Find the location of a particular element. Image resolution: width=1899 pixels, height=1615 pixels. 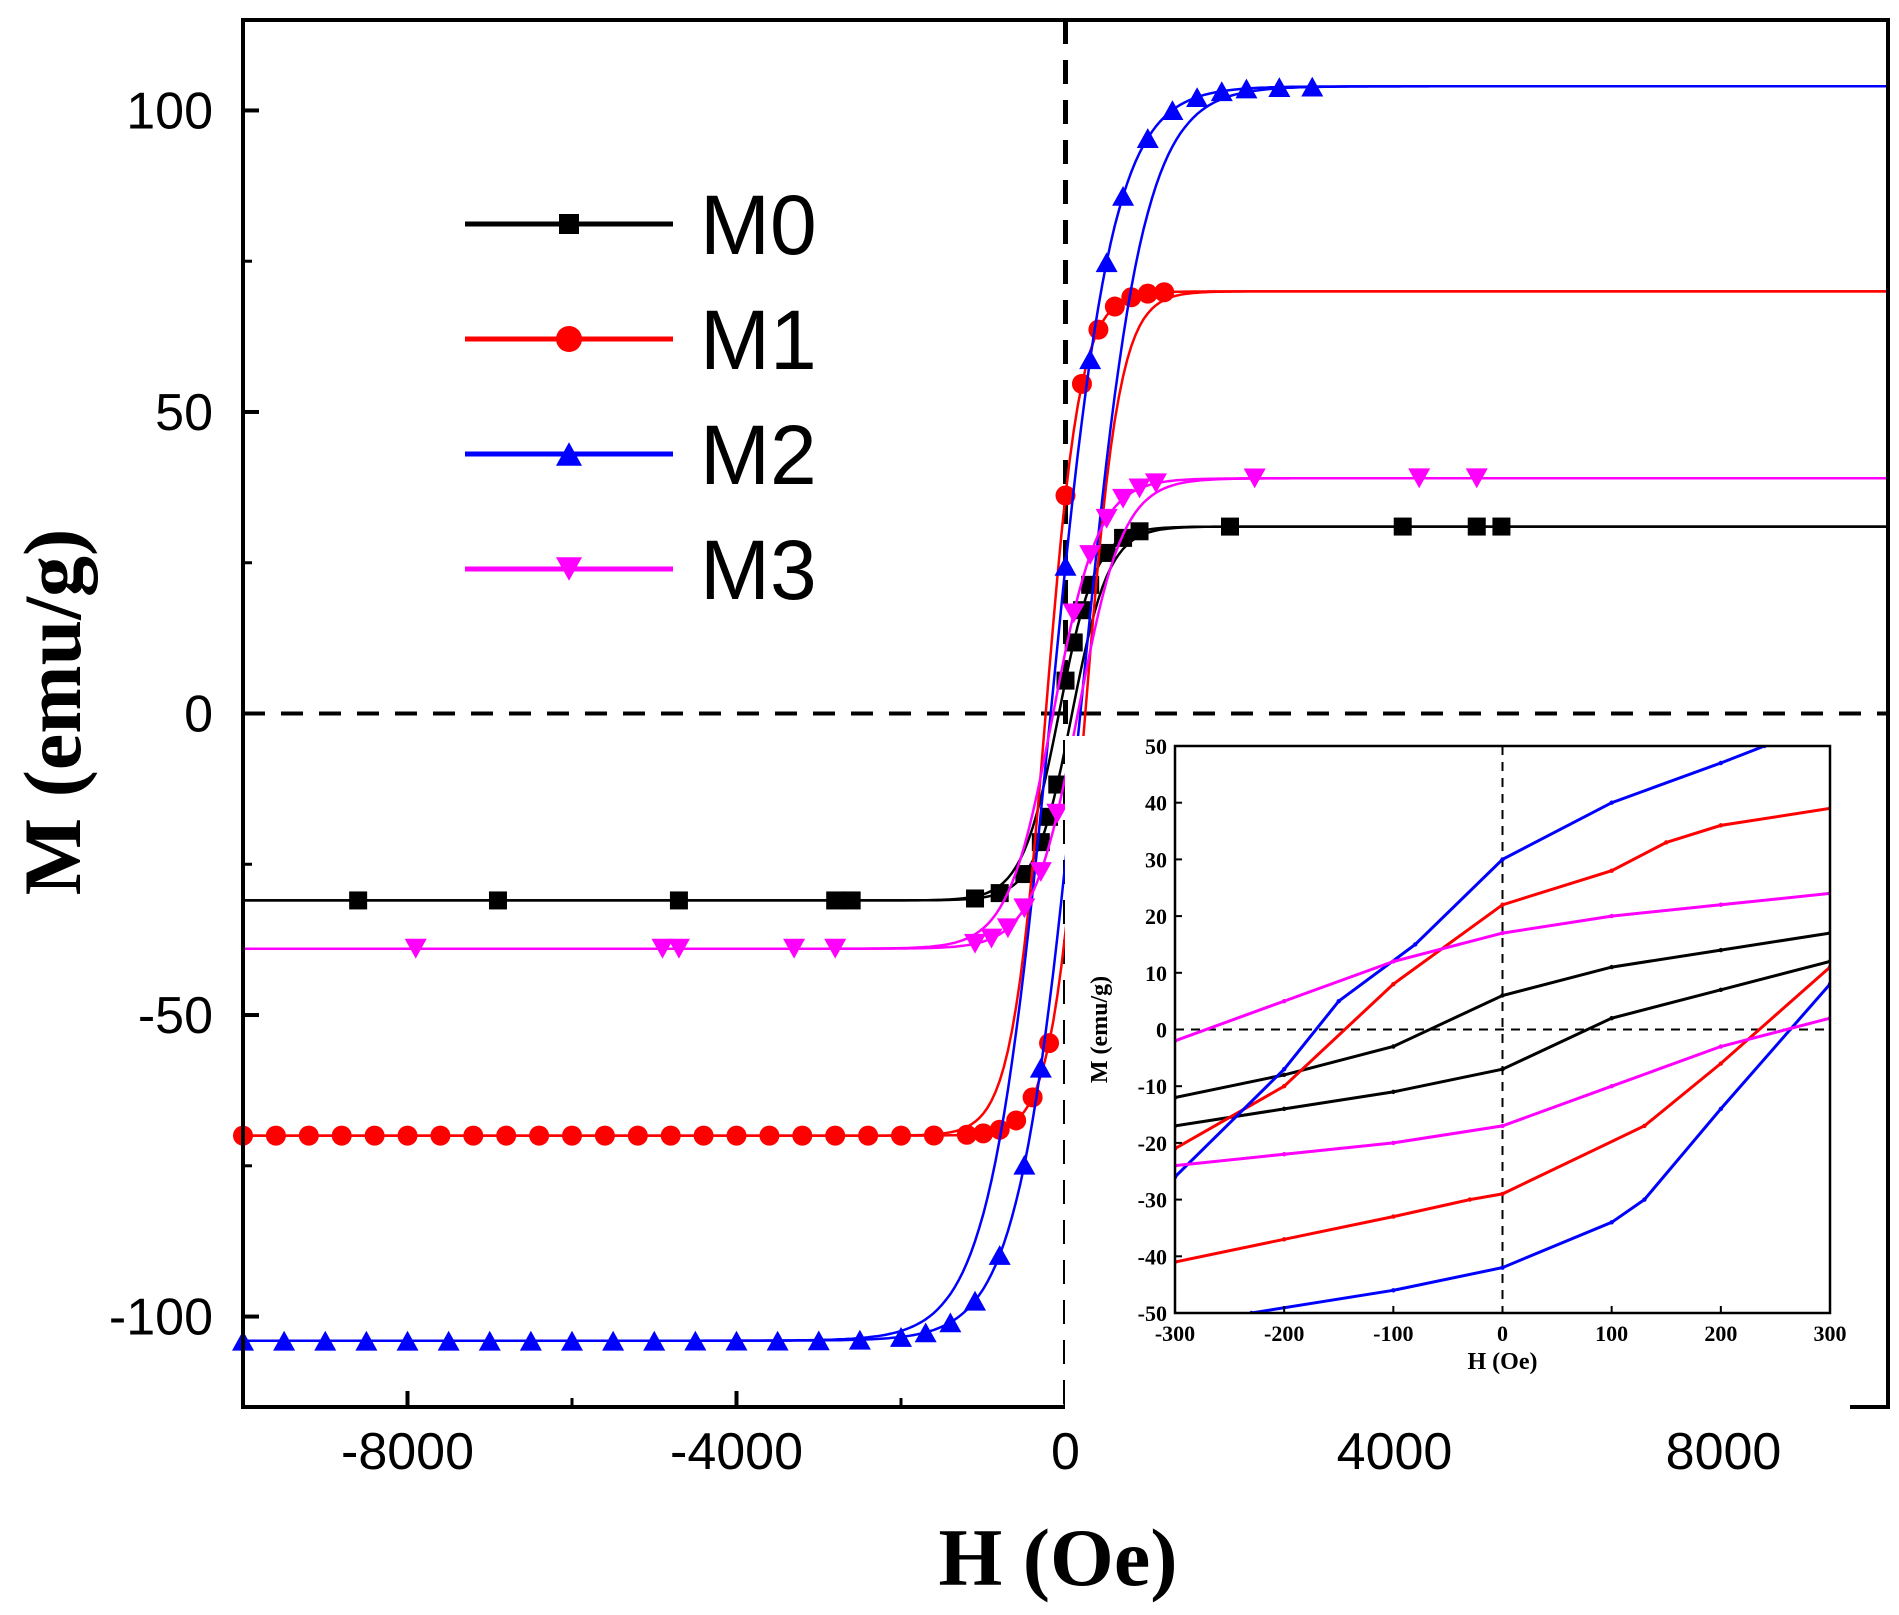

legend-label: M0 is located at coordinates (758, 225).